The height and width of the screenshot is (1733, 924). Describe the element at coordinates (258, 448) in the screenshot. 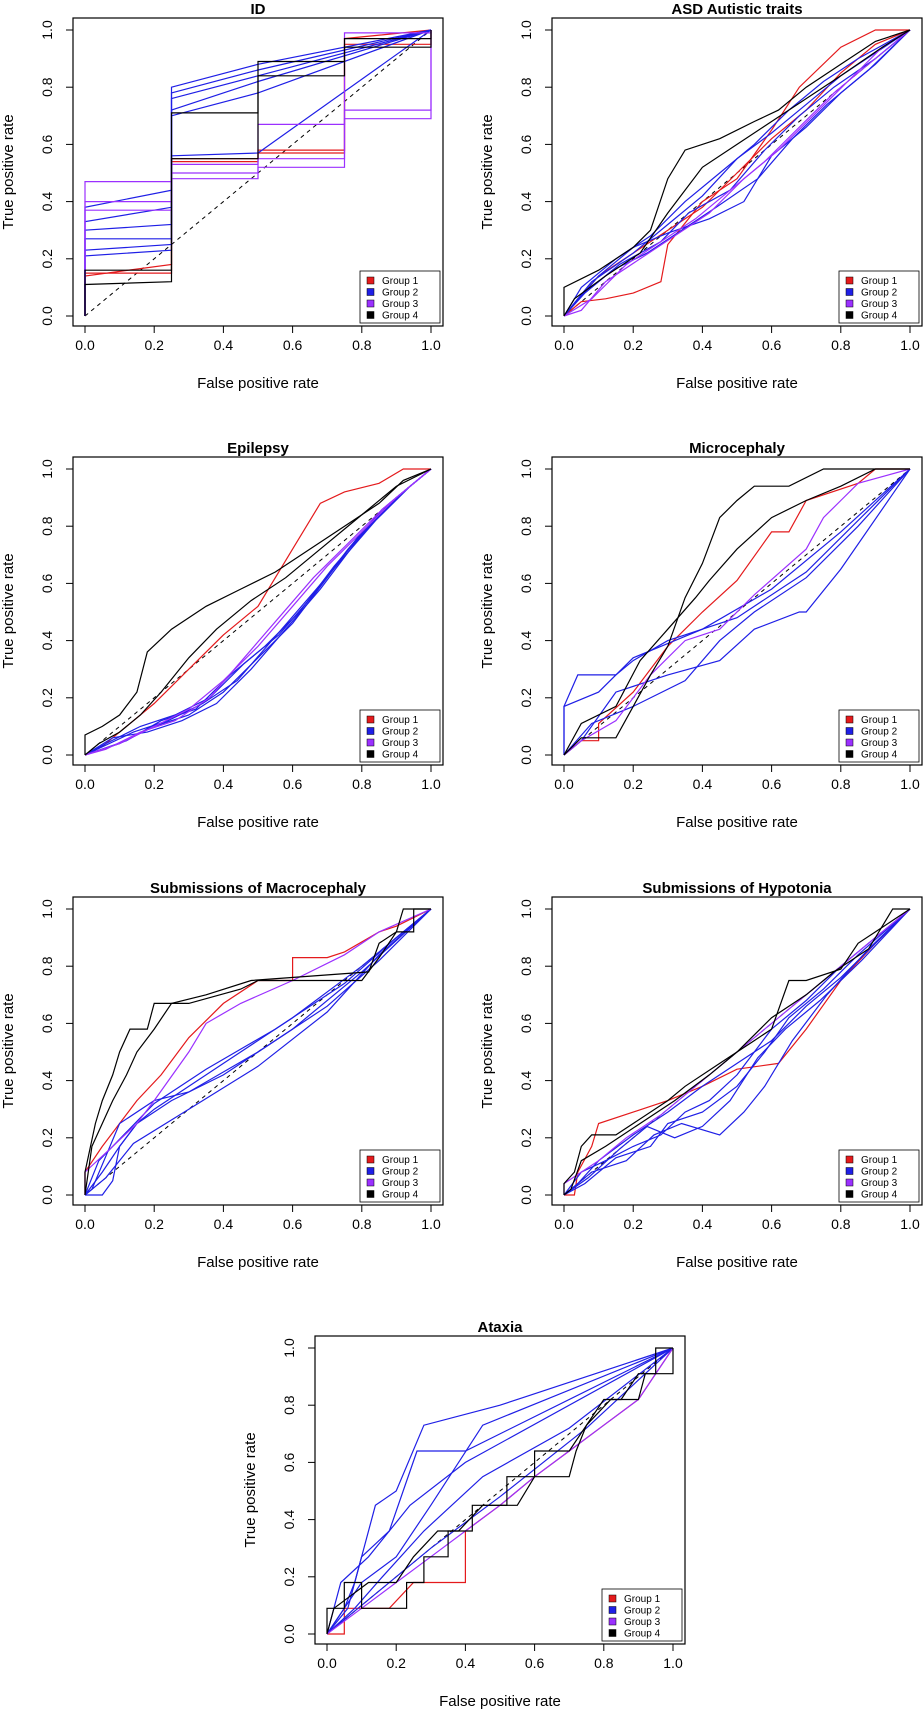

I see `chart-title: Epilepsy` at that location.